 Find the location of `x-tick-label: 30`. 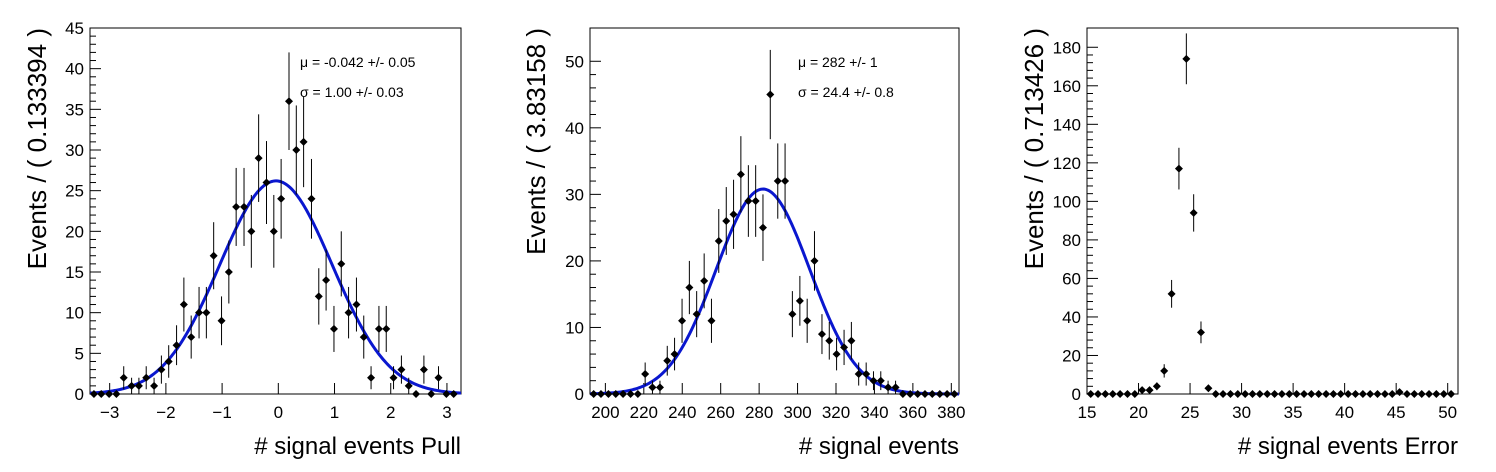

x-tick-label: 30 is located at coordinates (1241, 412).